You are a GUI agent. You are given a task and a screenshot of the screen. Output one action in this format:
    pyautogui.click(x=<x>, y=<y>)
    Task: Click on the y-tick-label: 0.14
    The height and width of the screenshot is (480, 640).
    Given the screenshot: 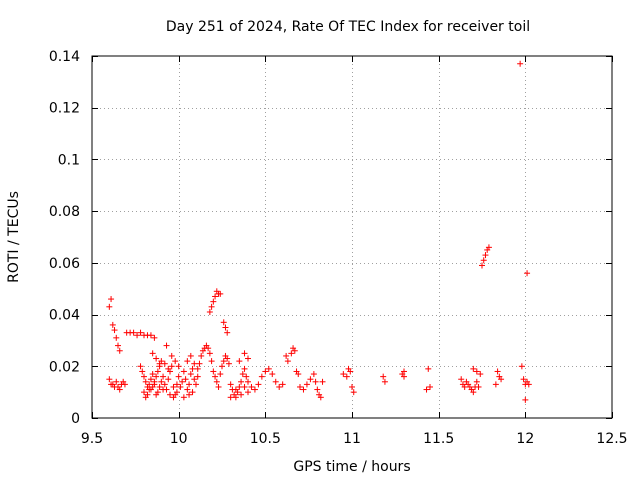 What is the action you would take?
    pyautogui.click(x=64, y=57)
    